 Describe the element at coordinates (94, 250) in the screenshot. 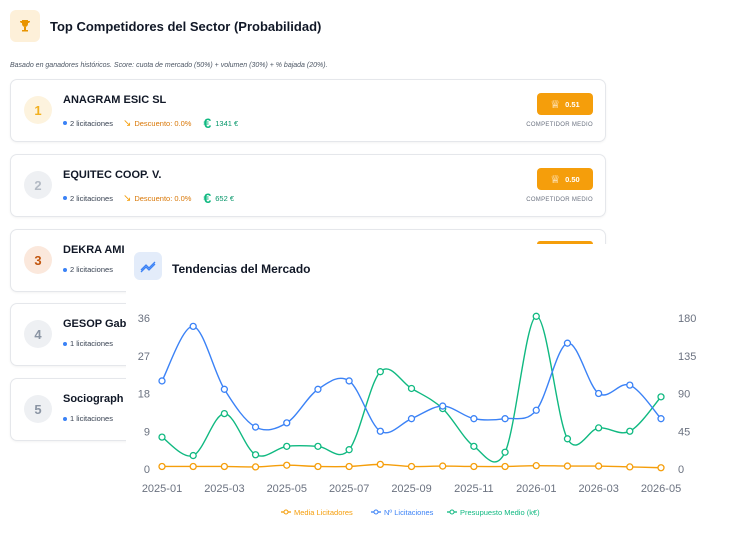

I see `competitor-name: DEKRA AMI` at that location.